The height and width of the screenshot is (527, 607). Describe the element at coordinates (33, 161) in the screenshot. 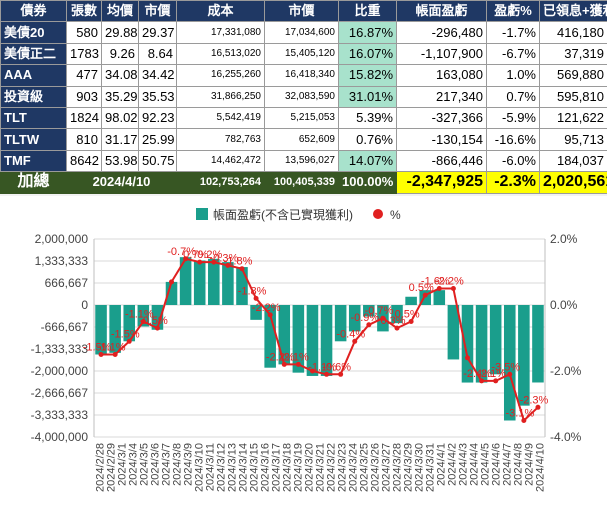

I see `bond-name: TMF` at that location.